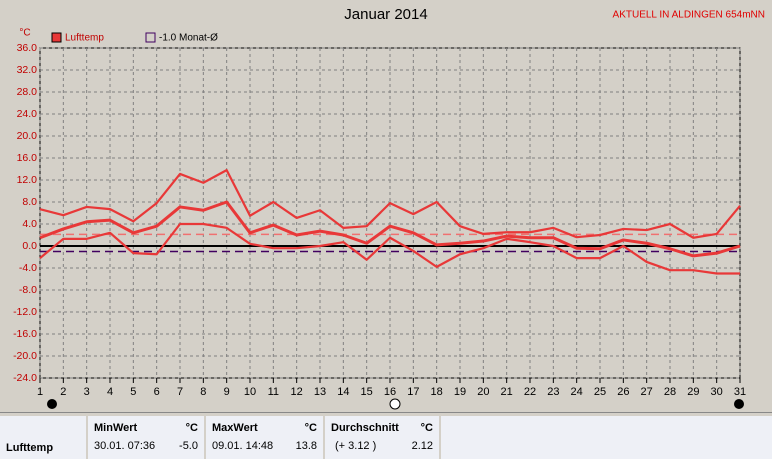  I want to click on x-tick-label: 23, so click(553, 392).